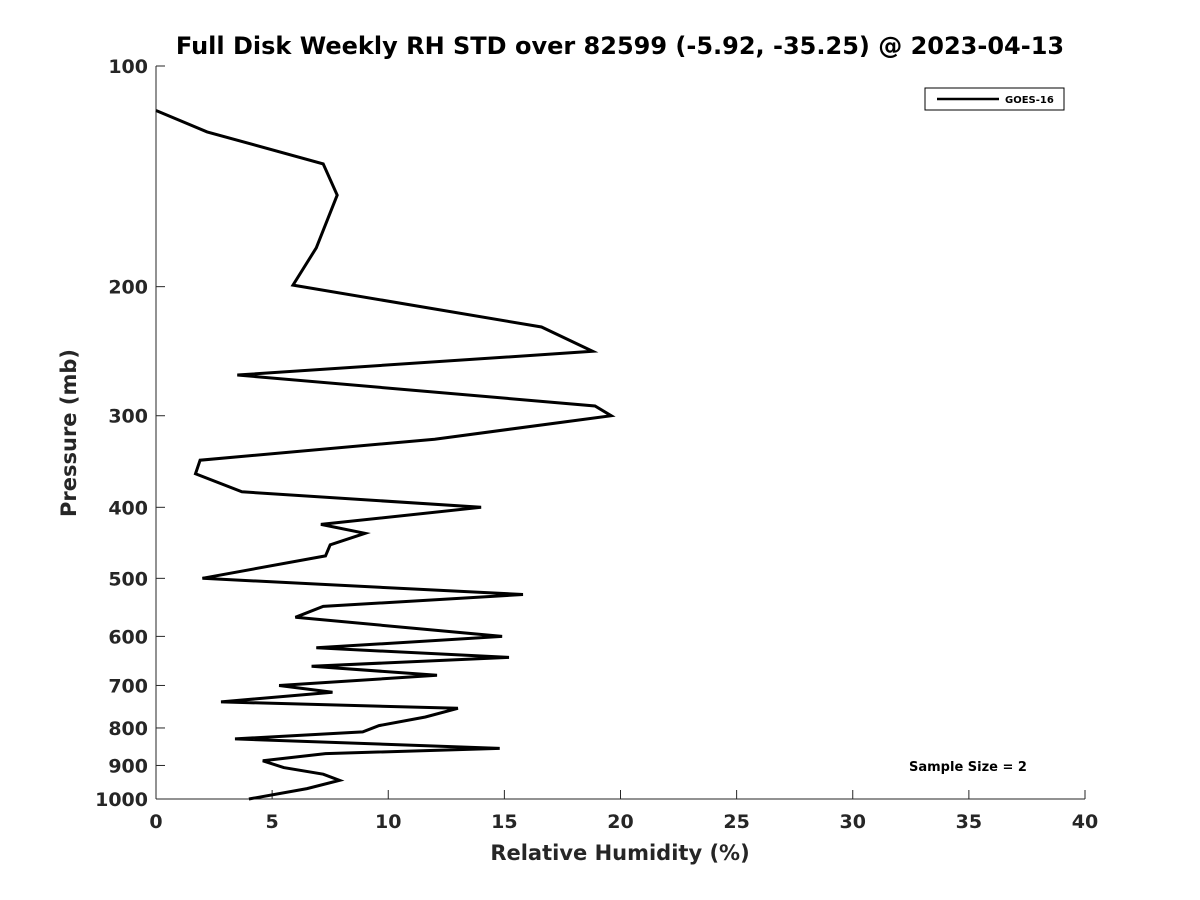 The height and width of the screenshot is (900, 1200). I want to click on x-tick-label: 15, so click(504, 822).